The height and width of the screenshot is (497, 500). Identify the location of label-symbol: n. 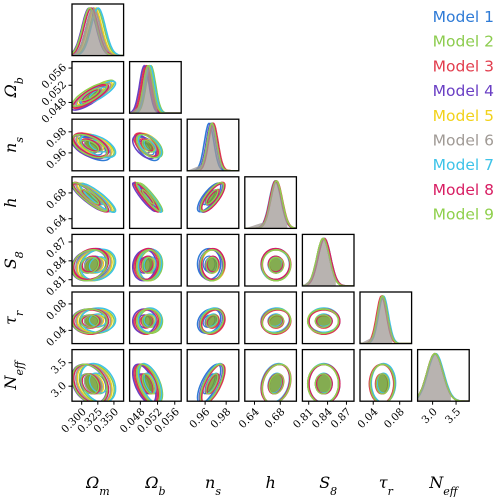
(10, 148).